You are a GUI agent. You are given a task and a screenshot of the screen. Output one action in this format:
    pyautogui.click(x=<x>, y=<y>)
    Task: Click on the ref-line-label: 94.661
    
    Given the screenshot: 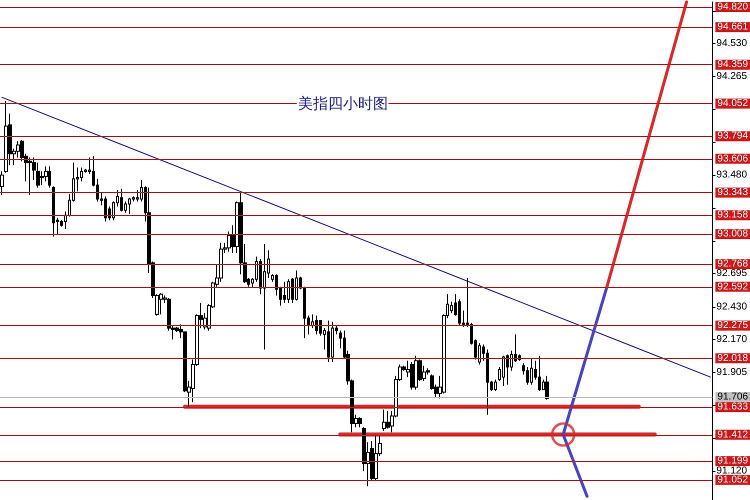 What is the action you would take?
    pyautogui.click(x=732, y=27)
    